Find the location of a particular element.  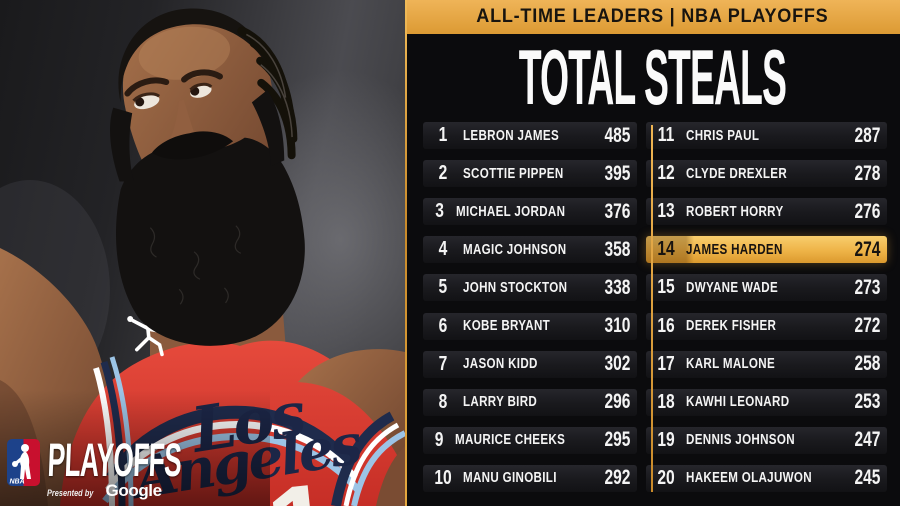

player-name-cell: JAMES HARDEN is located at coordinates (734, 249).